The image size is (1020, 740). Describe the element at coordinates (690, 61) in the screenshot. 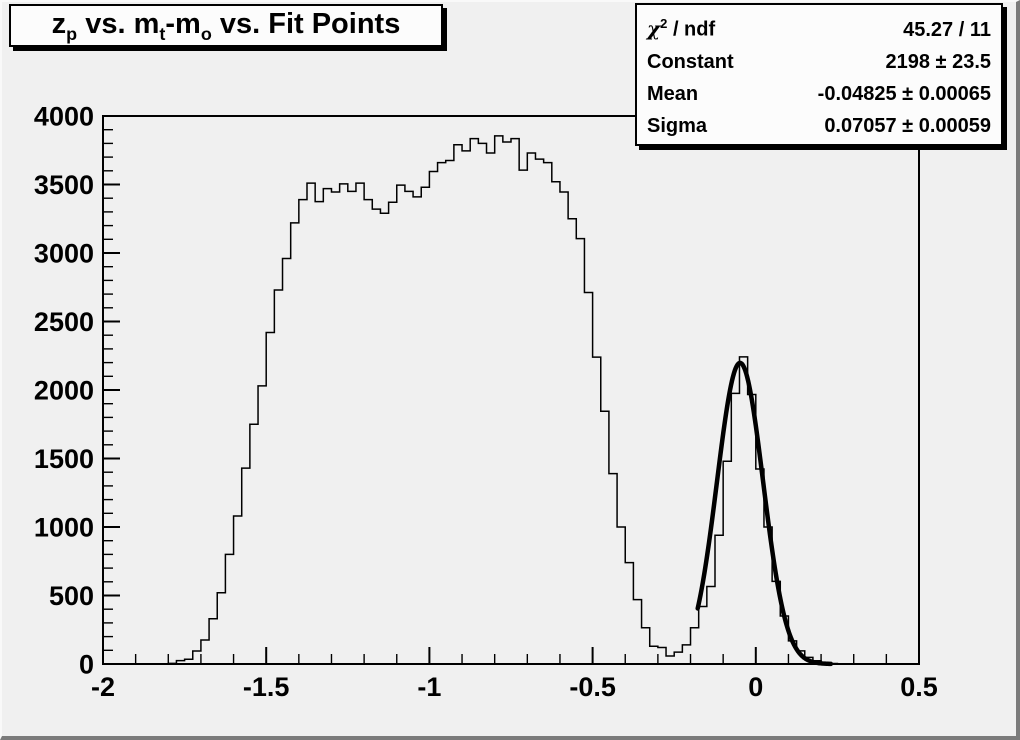

I see `stats-label-constant: Constant` at that location.